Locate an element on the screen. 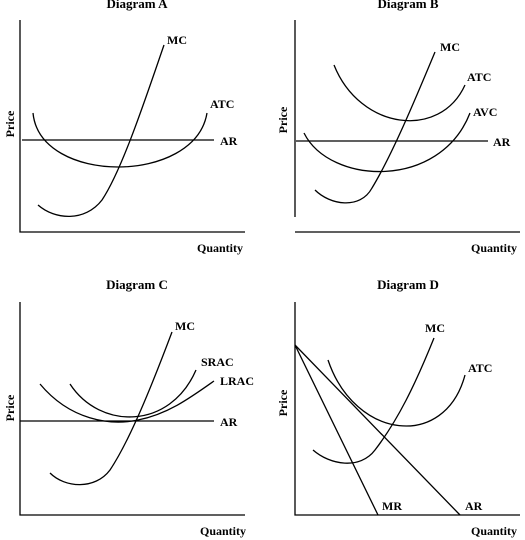  diagram-c-lrac-label: LRAC is located at coordinates (237, 381).